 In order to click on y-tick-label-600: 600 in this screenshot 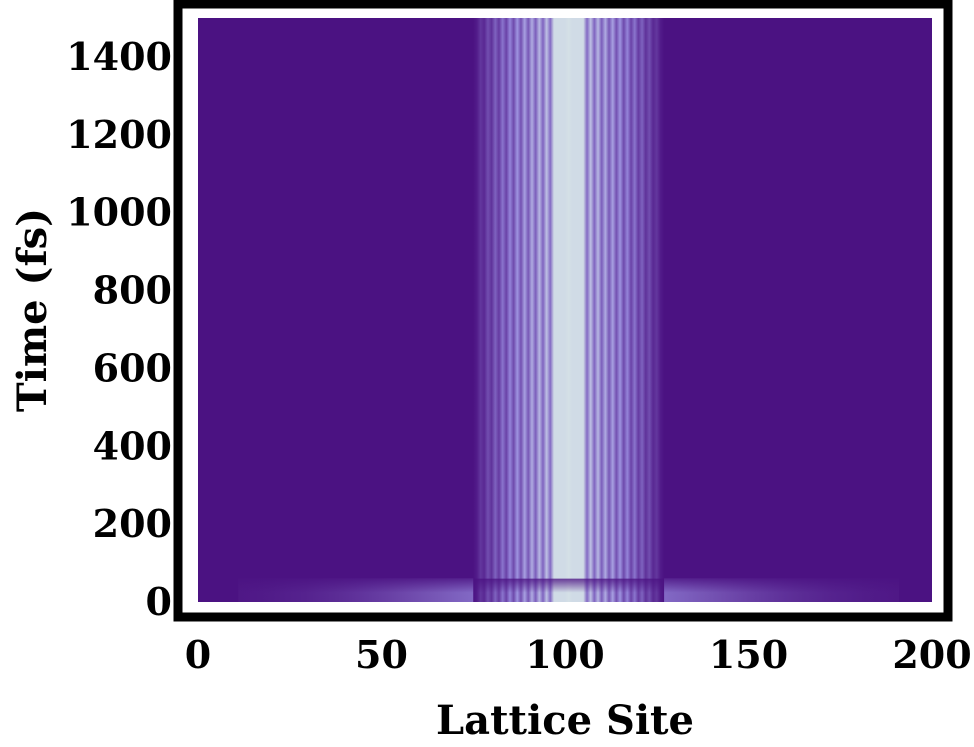, I will do `click(132, 367)`.